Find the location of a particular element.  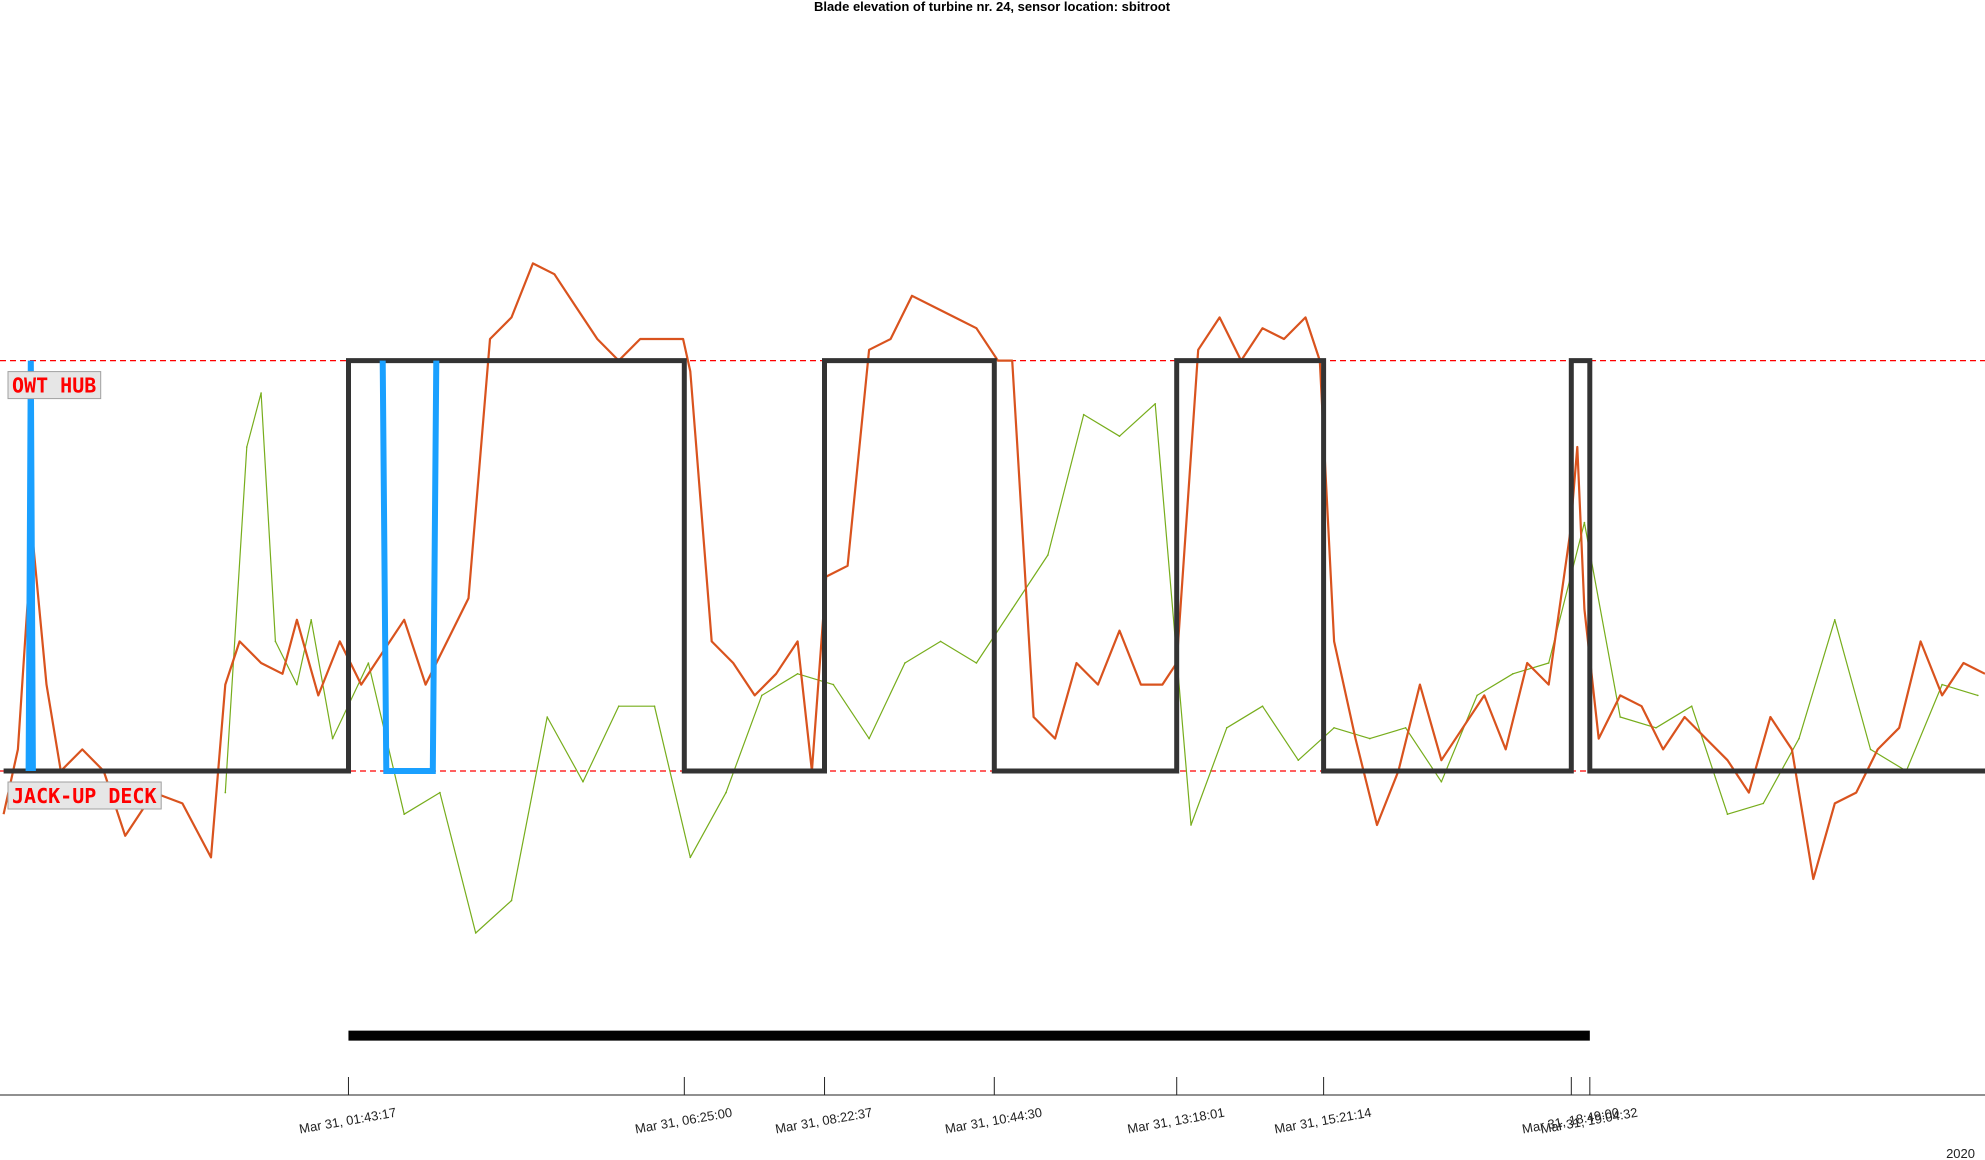

level-label-0: OWT HUB is located at coordinates (54, 386).